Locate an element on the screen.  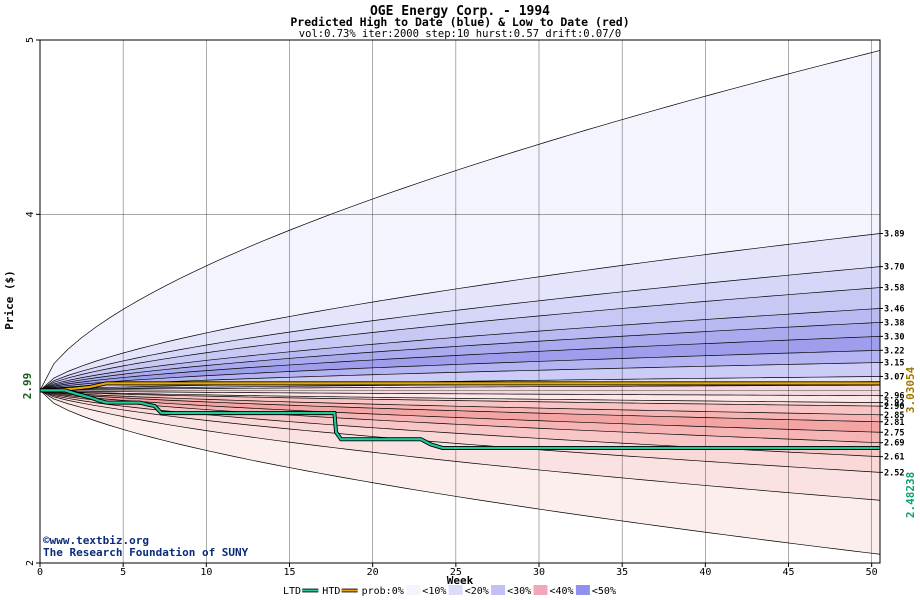
right-label: 2.69 is located at coordinates (894, 444).